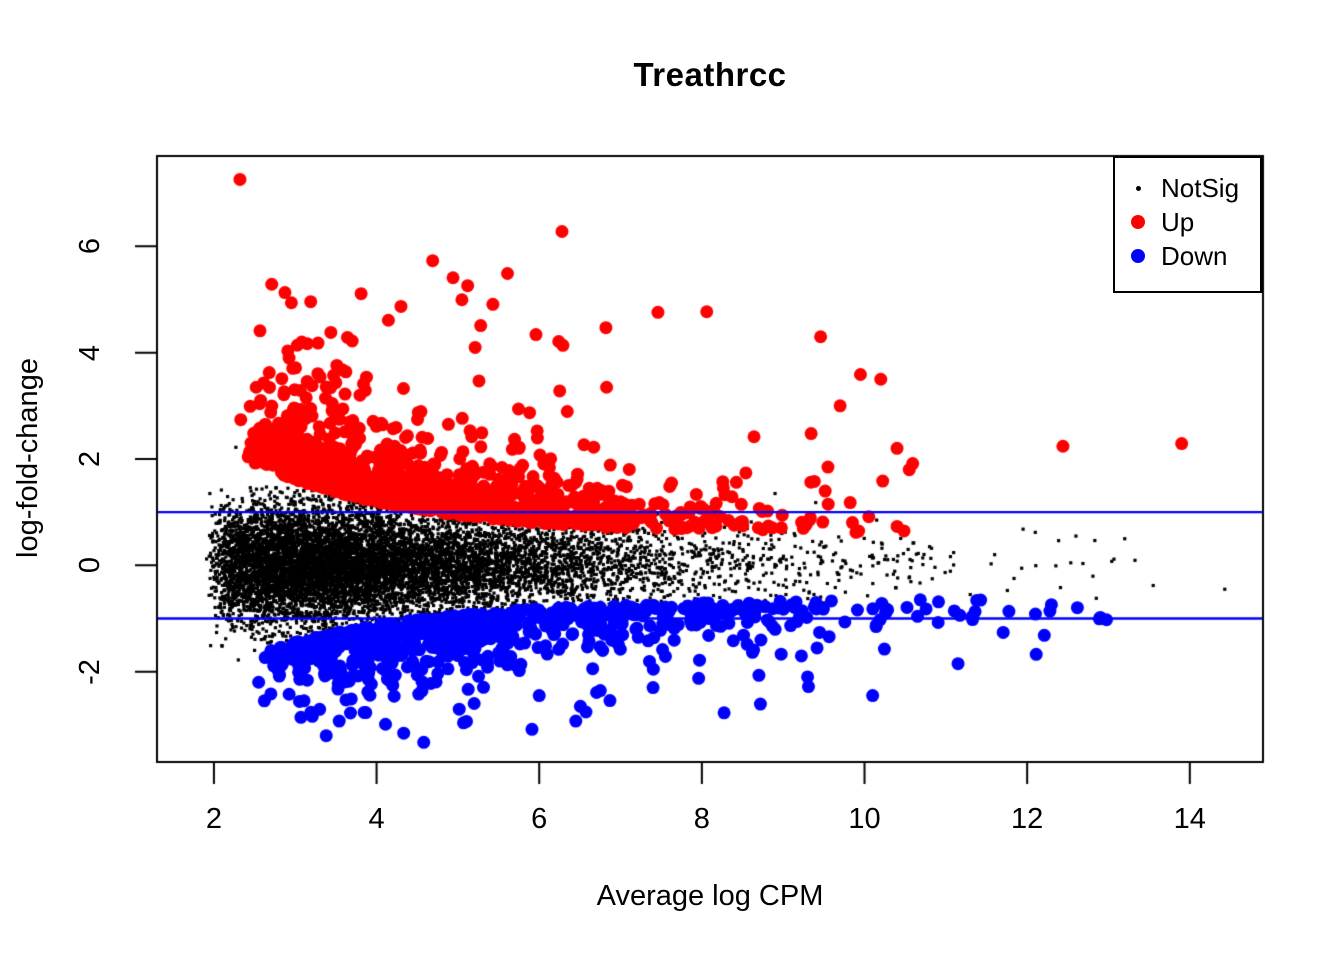  What do you see at coordinates (376, 819) in the screenshot?
I see `x-tick-label: 4` at bounding box center [376, 819].